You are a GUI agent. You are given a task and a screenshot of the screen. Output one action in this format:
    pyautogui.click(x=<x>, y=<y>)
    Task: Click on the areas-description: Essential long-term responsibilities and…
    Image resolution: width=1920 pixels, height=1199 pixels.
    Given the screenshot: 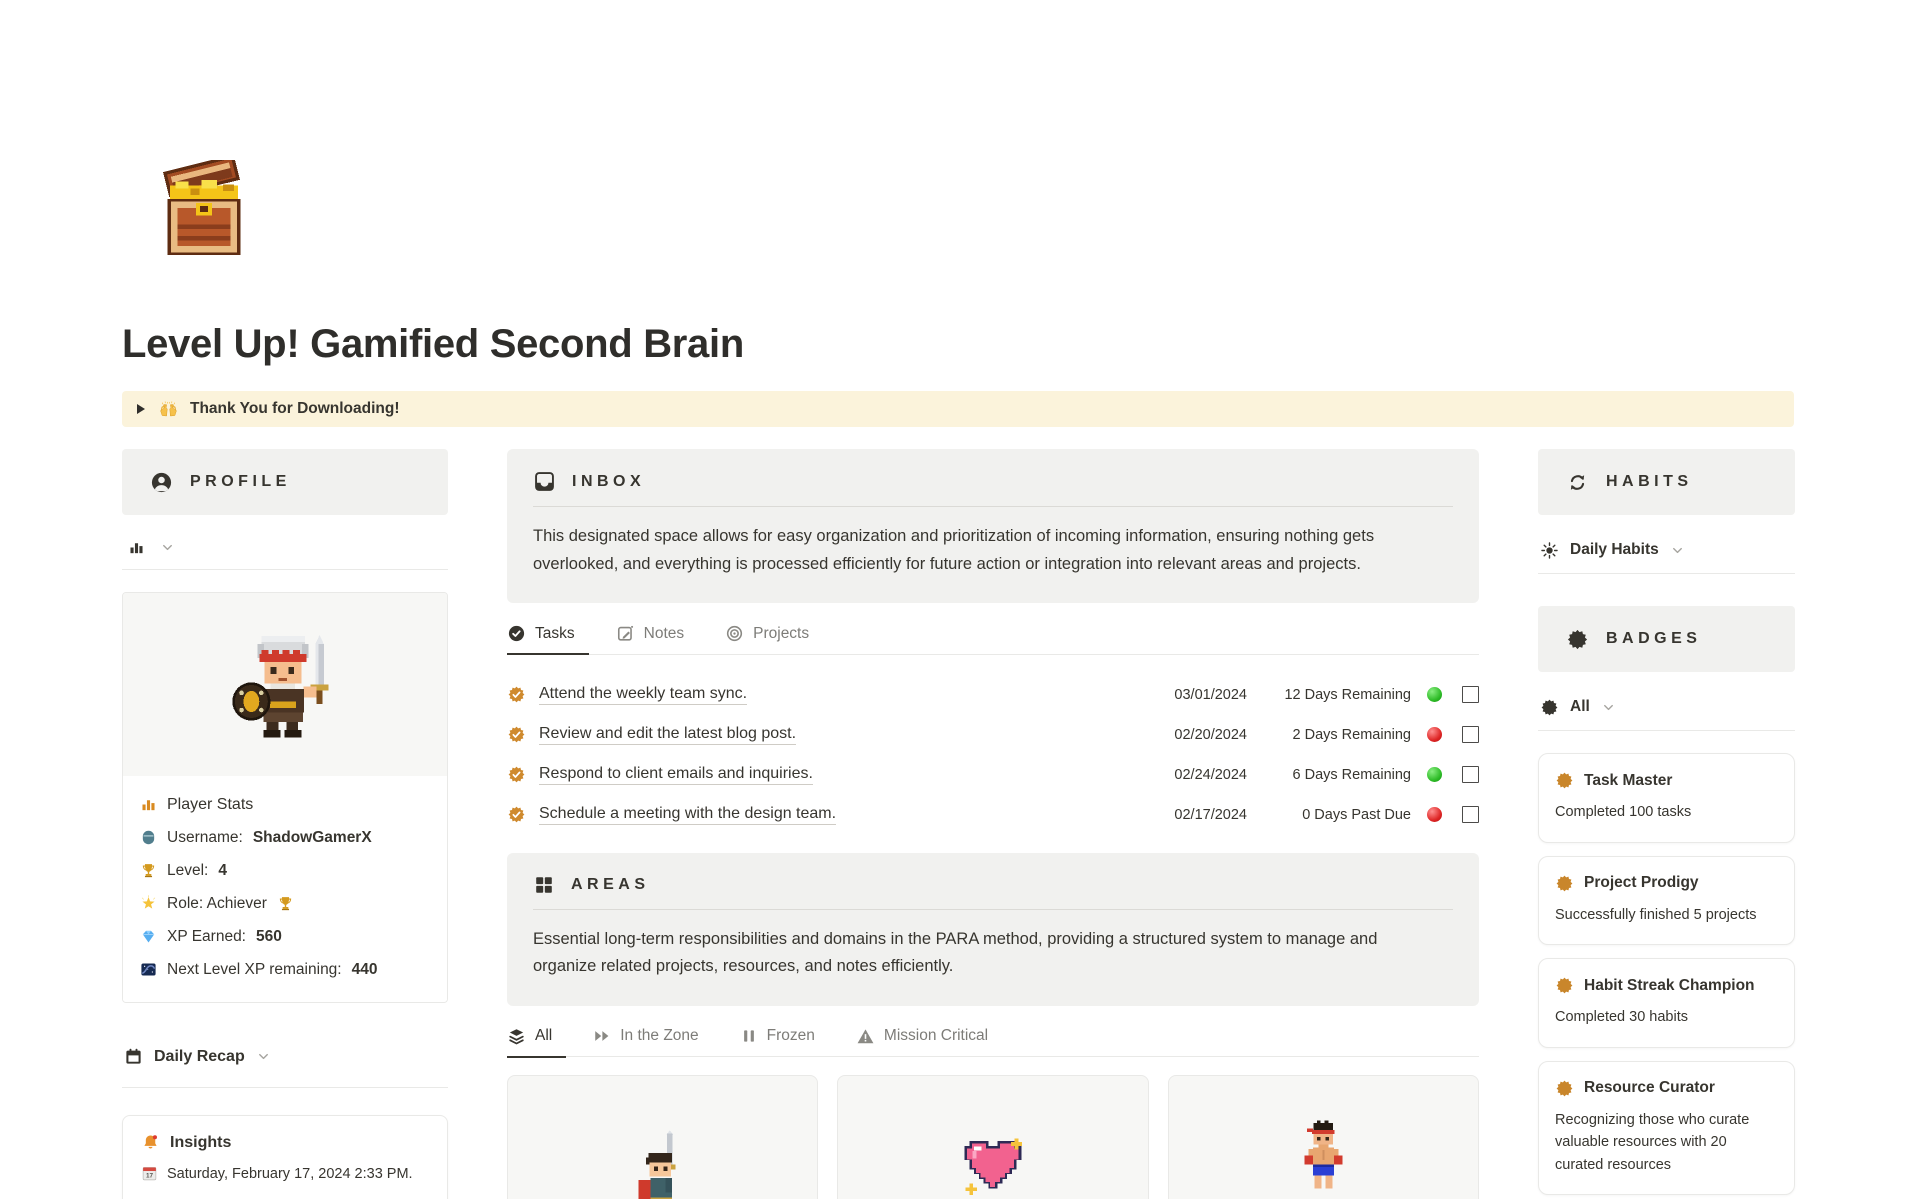 What is the action you would take?
    pyautogui.click(x=955, y=952)
    